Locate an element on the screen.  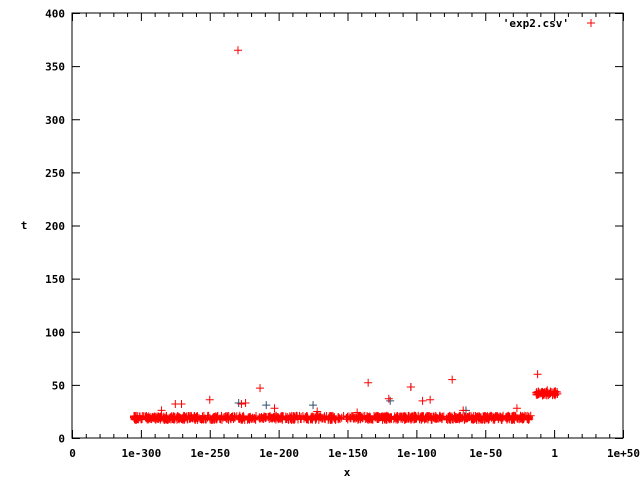
legend: 'exp2.csv' is located at coordinates (536, 23).